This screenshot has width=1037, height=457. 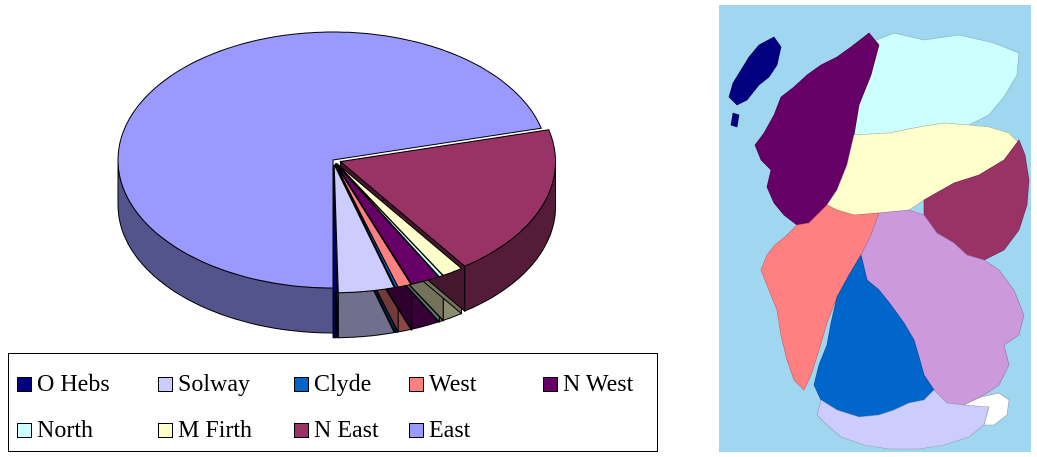 I want to click on legend-swatch-solway, so click(x=165, y=384).